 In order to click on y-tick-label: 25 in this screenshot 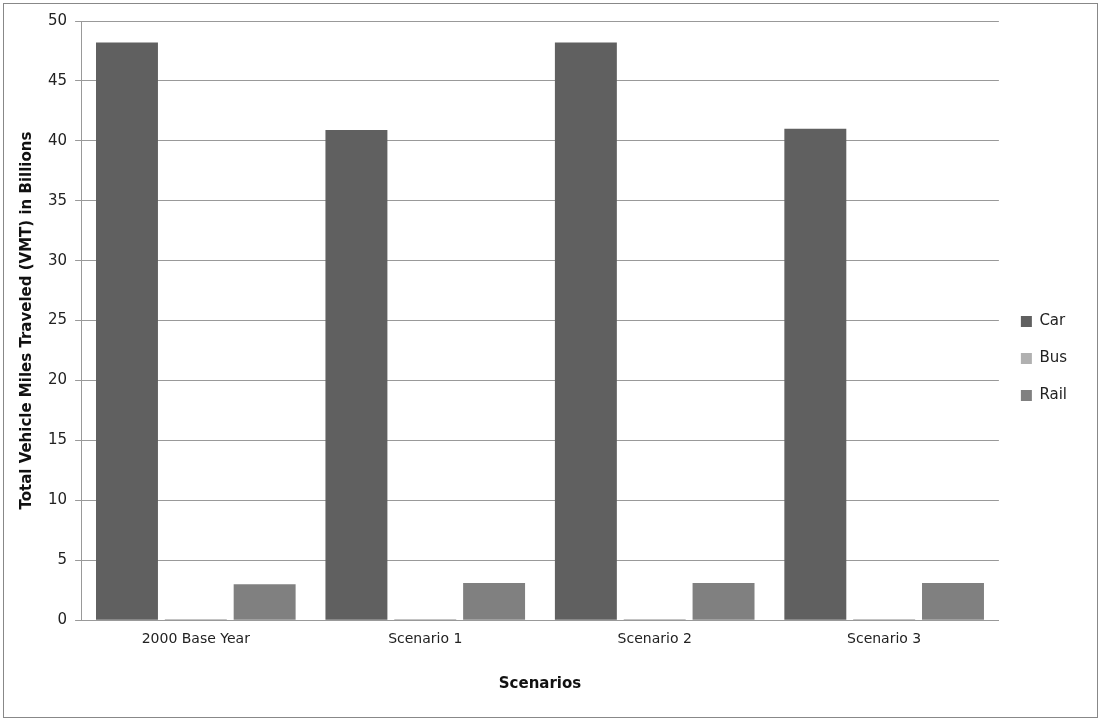, I will do `click(57, 319)`.